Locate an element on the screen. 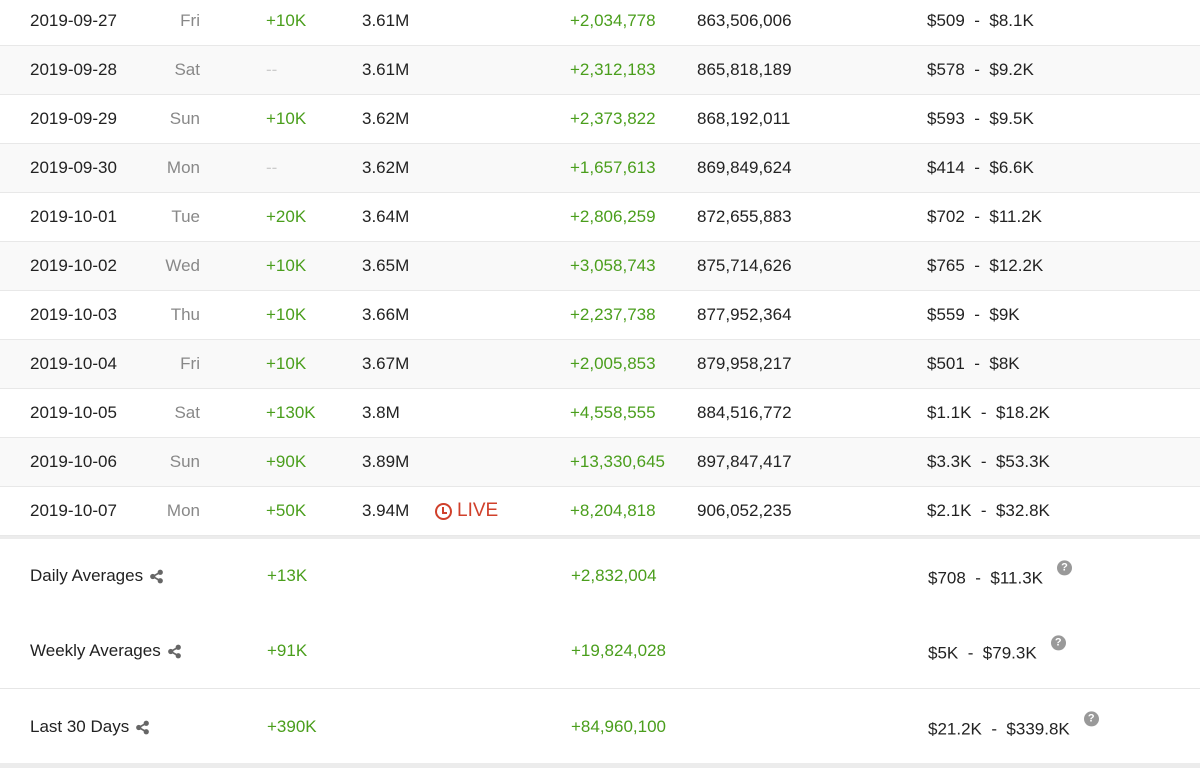 This screenshot has height=768, width=1200. date: 2019-10-05 is located at coordinates (73, 412).